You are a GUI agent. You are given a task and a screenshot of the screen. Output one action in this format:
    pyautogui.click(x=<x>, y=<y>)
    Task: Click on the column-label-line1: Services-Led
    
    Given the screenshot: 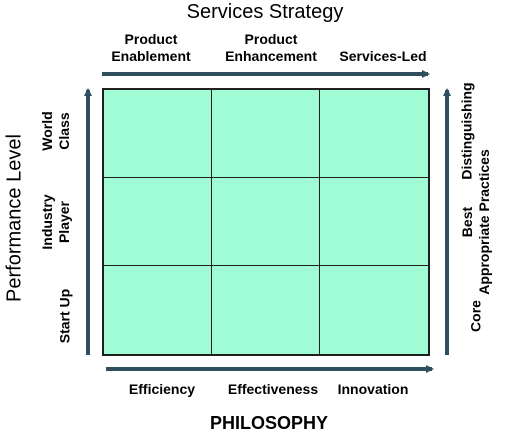 What is the action you would take?
    pyautogui.click(x=383, y=56)
    